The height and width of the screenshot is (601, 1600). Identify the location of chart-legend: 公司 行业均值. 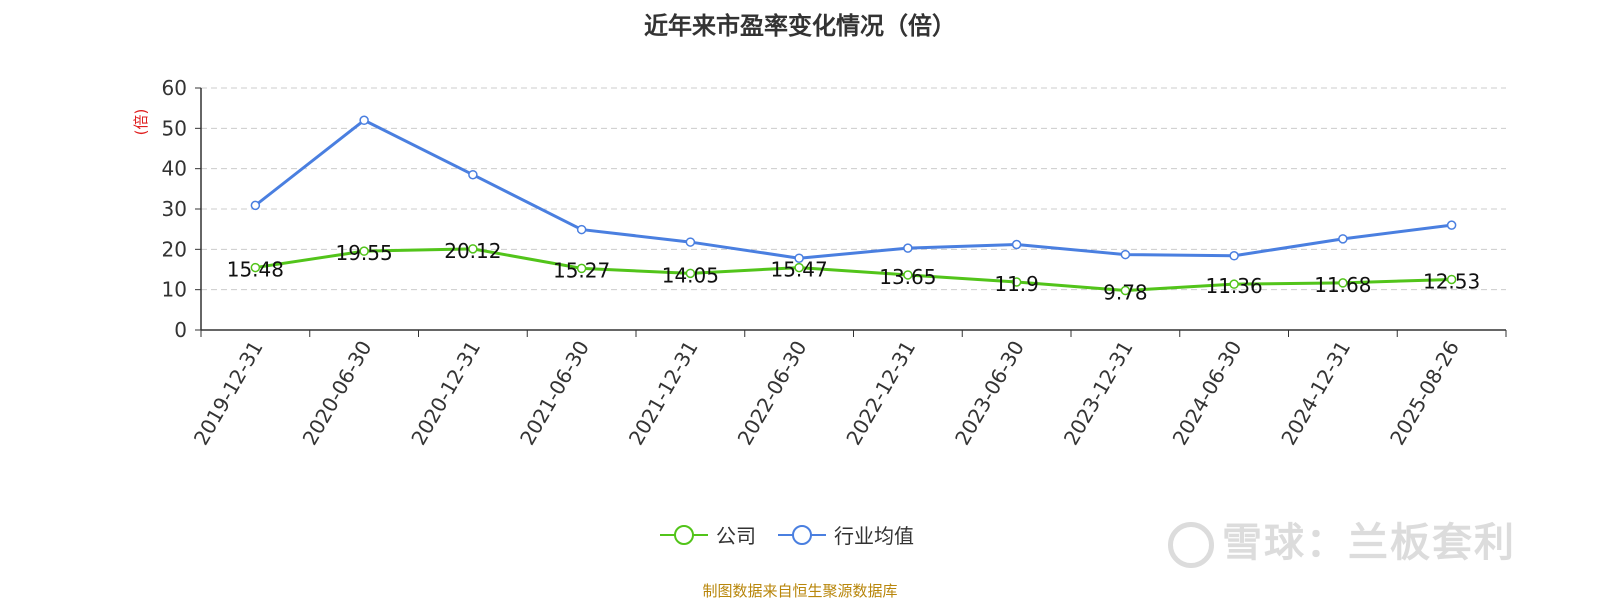
(798, 534).